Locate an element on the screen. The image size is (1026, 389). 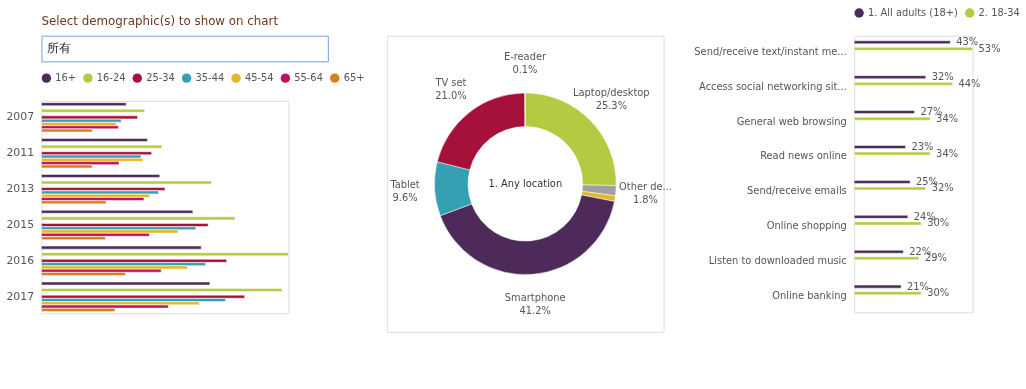
y-tick-label: General web browsing is located at coordinates (791, 121).